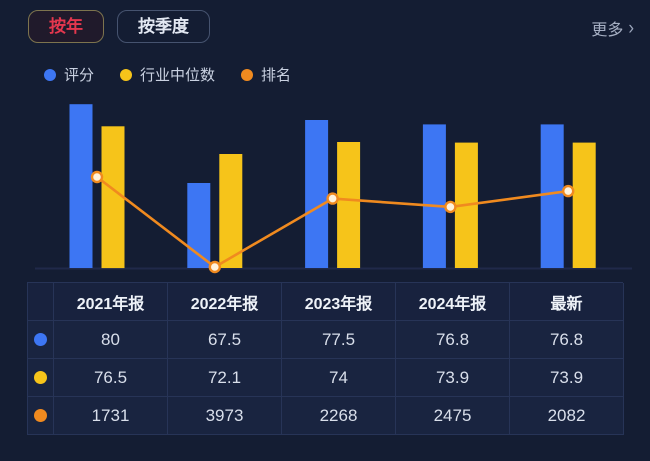 This screenshot has height=461, width=650. What do you see at coordinates (215, 267) in the screenshot?
I see `rank-marker-2022年报` at bounding box center [215, 267].